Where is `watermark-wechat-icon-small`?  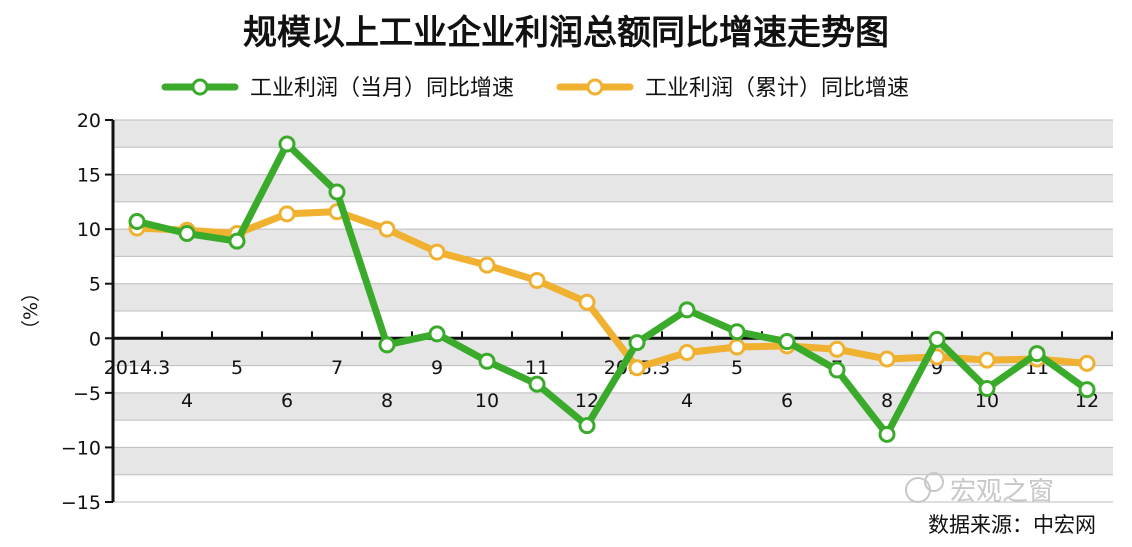 watermark-wechat-icon-small is located at coordinates (934, 482).